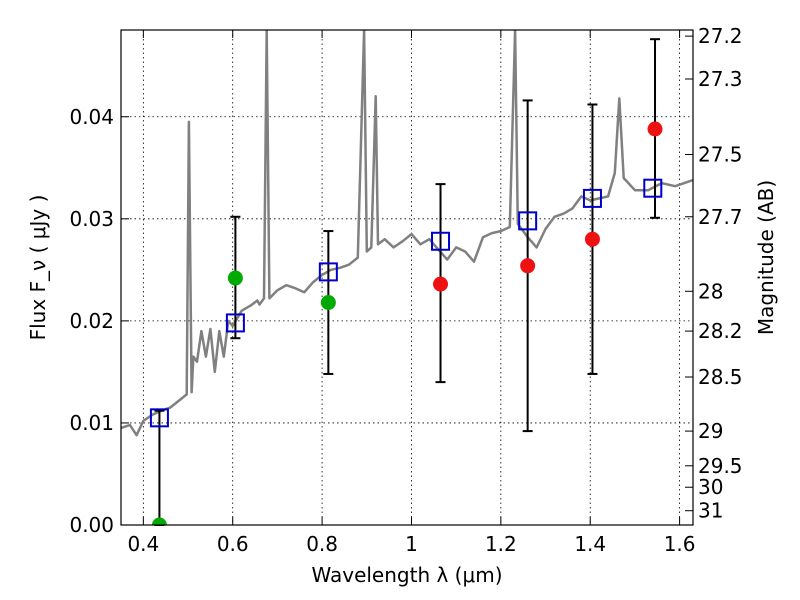 The height and width of the screenshot is (600, 800). What do you see at coordinates (720, 79) in the screenshot?
I see `right-tick-label: 27.3` at bounding box center [720, 79].